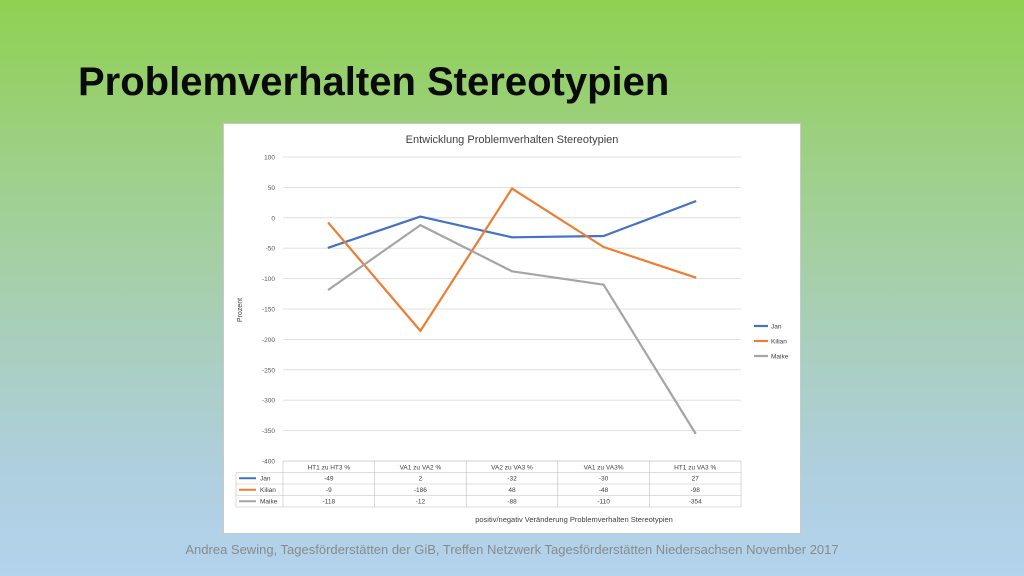 The width and height of the screenshot is (1024, 576). I want to click on table-cell-value: -12, so click(421, 502).